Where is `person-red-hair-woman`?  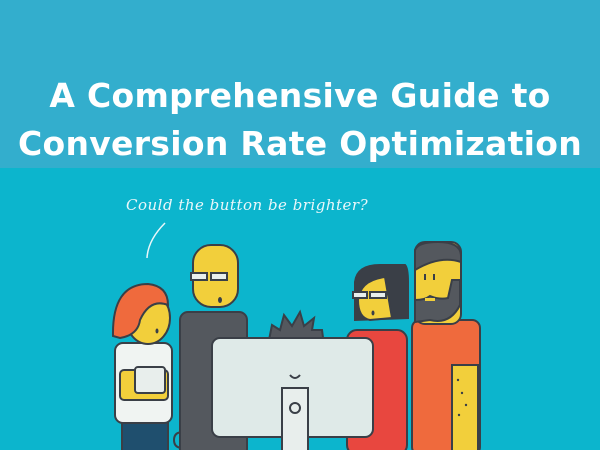
person-red-hair-woman is located at coordinates (142, 366).